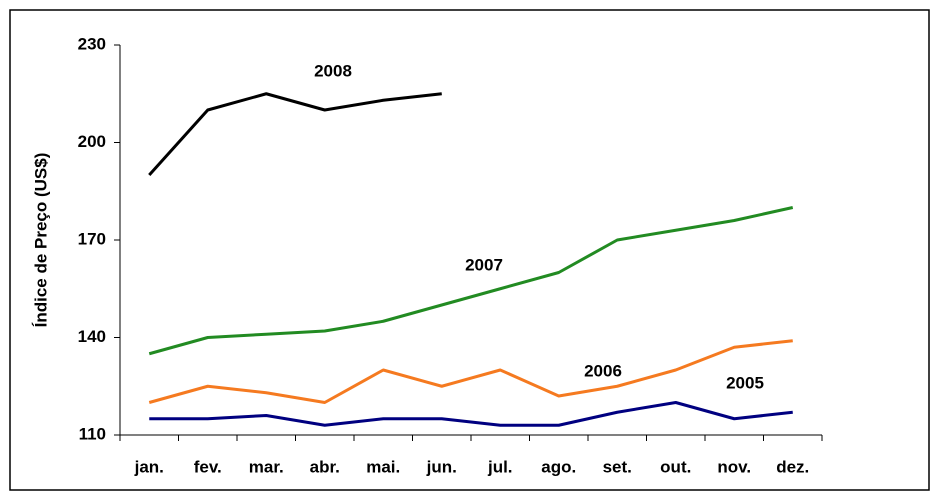  I want to click on x-tick-label: jan., so click(149, 466).